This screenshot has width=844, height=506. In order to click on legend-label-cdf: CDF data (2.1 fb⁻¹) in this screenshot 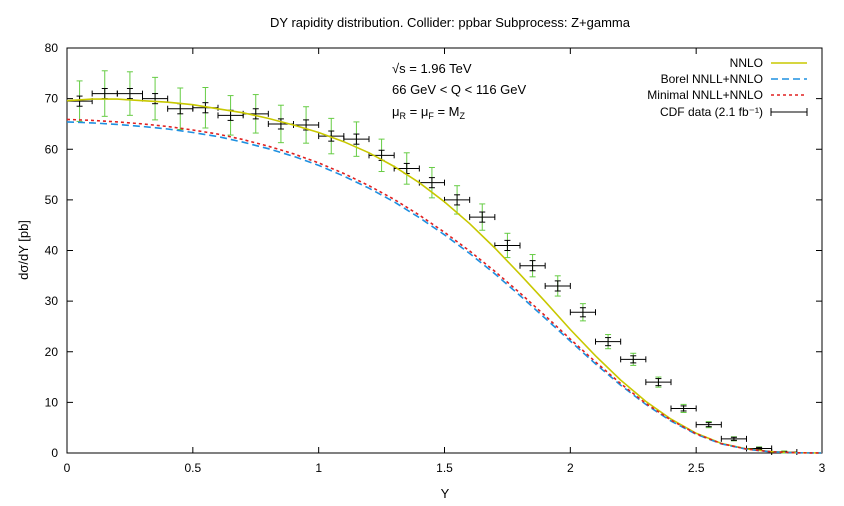, I will do `click(711, 112)`.